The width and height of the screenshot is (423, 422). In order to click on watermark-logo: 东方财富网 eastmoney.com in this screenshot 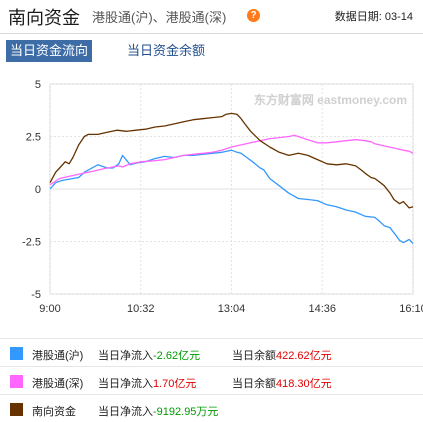, I will do `click(330, 99)`.